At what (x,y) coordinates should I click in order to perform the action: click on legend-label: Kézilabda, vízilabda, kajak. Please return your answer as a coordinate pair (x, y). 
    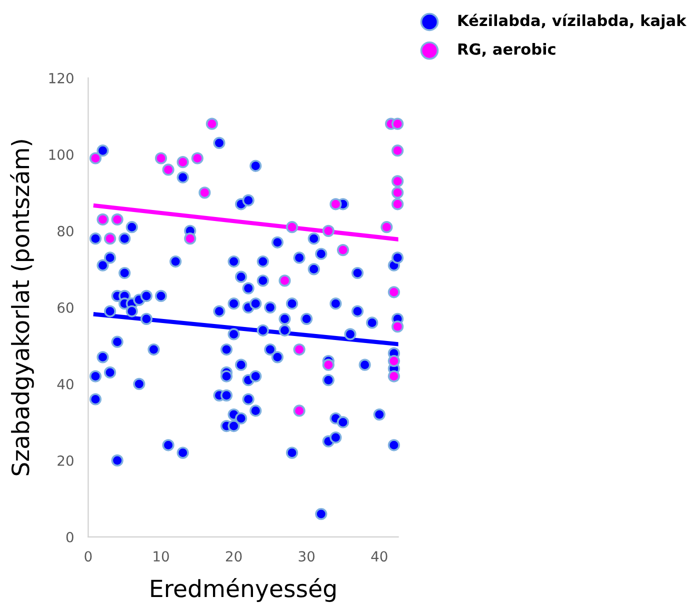
    Looking at the image, I should click on (572, 22).